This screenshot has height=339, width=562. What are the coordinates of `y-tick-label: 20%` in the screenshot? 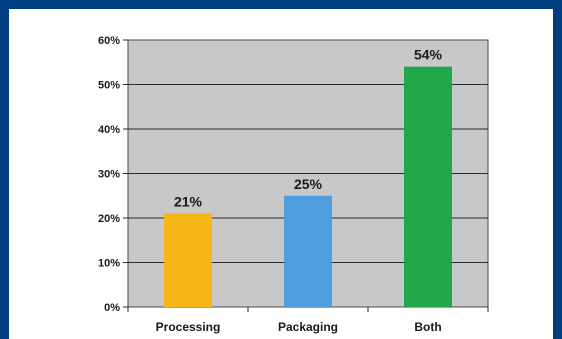 It's located at (109, 219).